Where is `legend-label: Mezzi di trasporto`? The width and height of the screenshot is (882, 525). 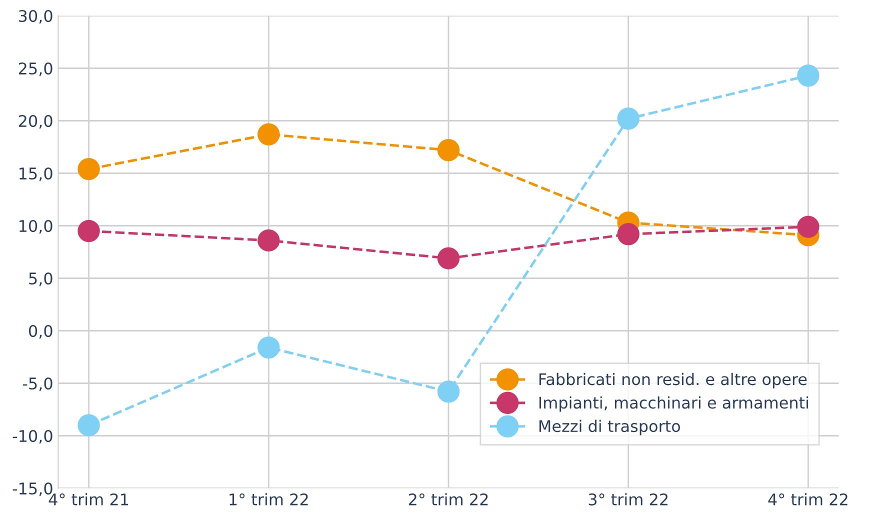
legend-label: Mezzi di trasporto is located at coordinates (609, 428).